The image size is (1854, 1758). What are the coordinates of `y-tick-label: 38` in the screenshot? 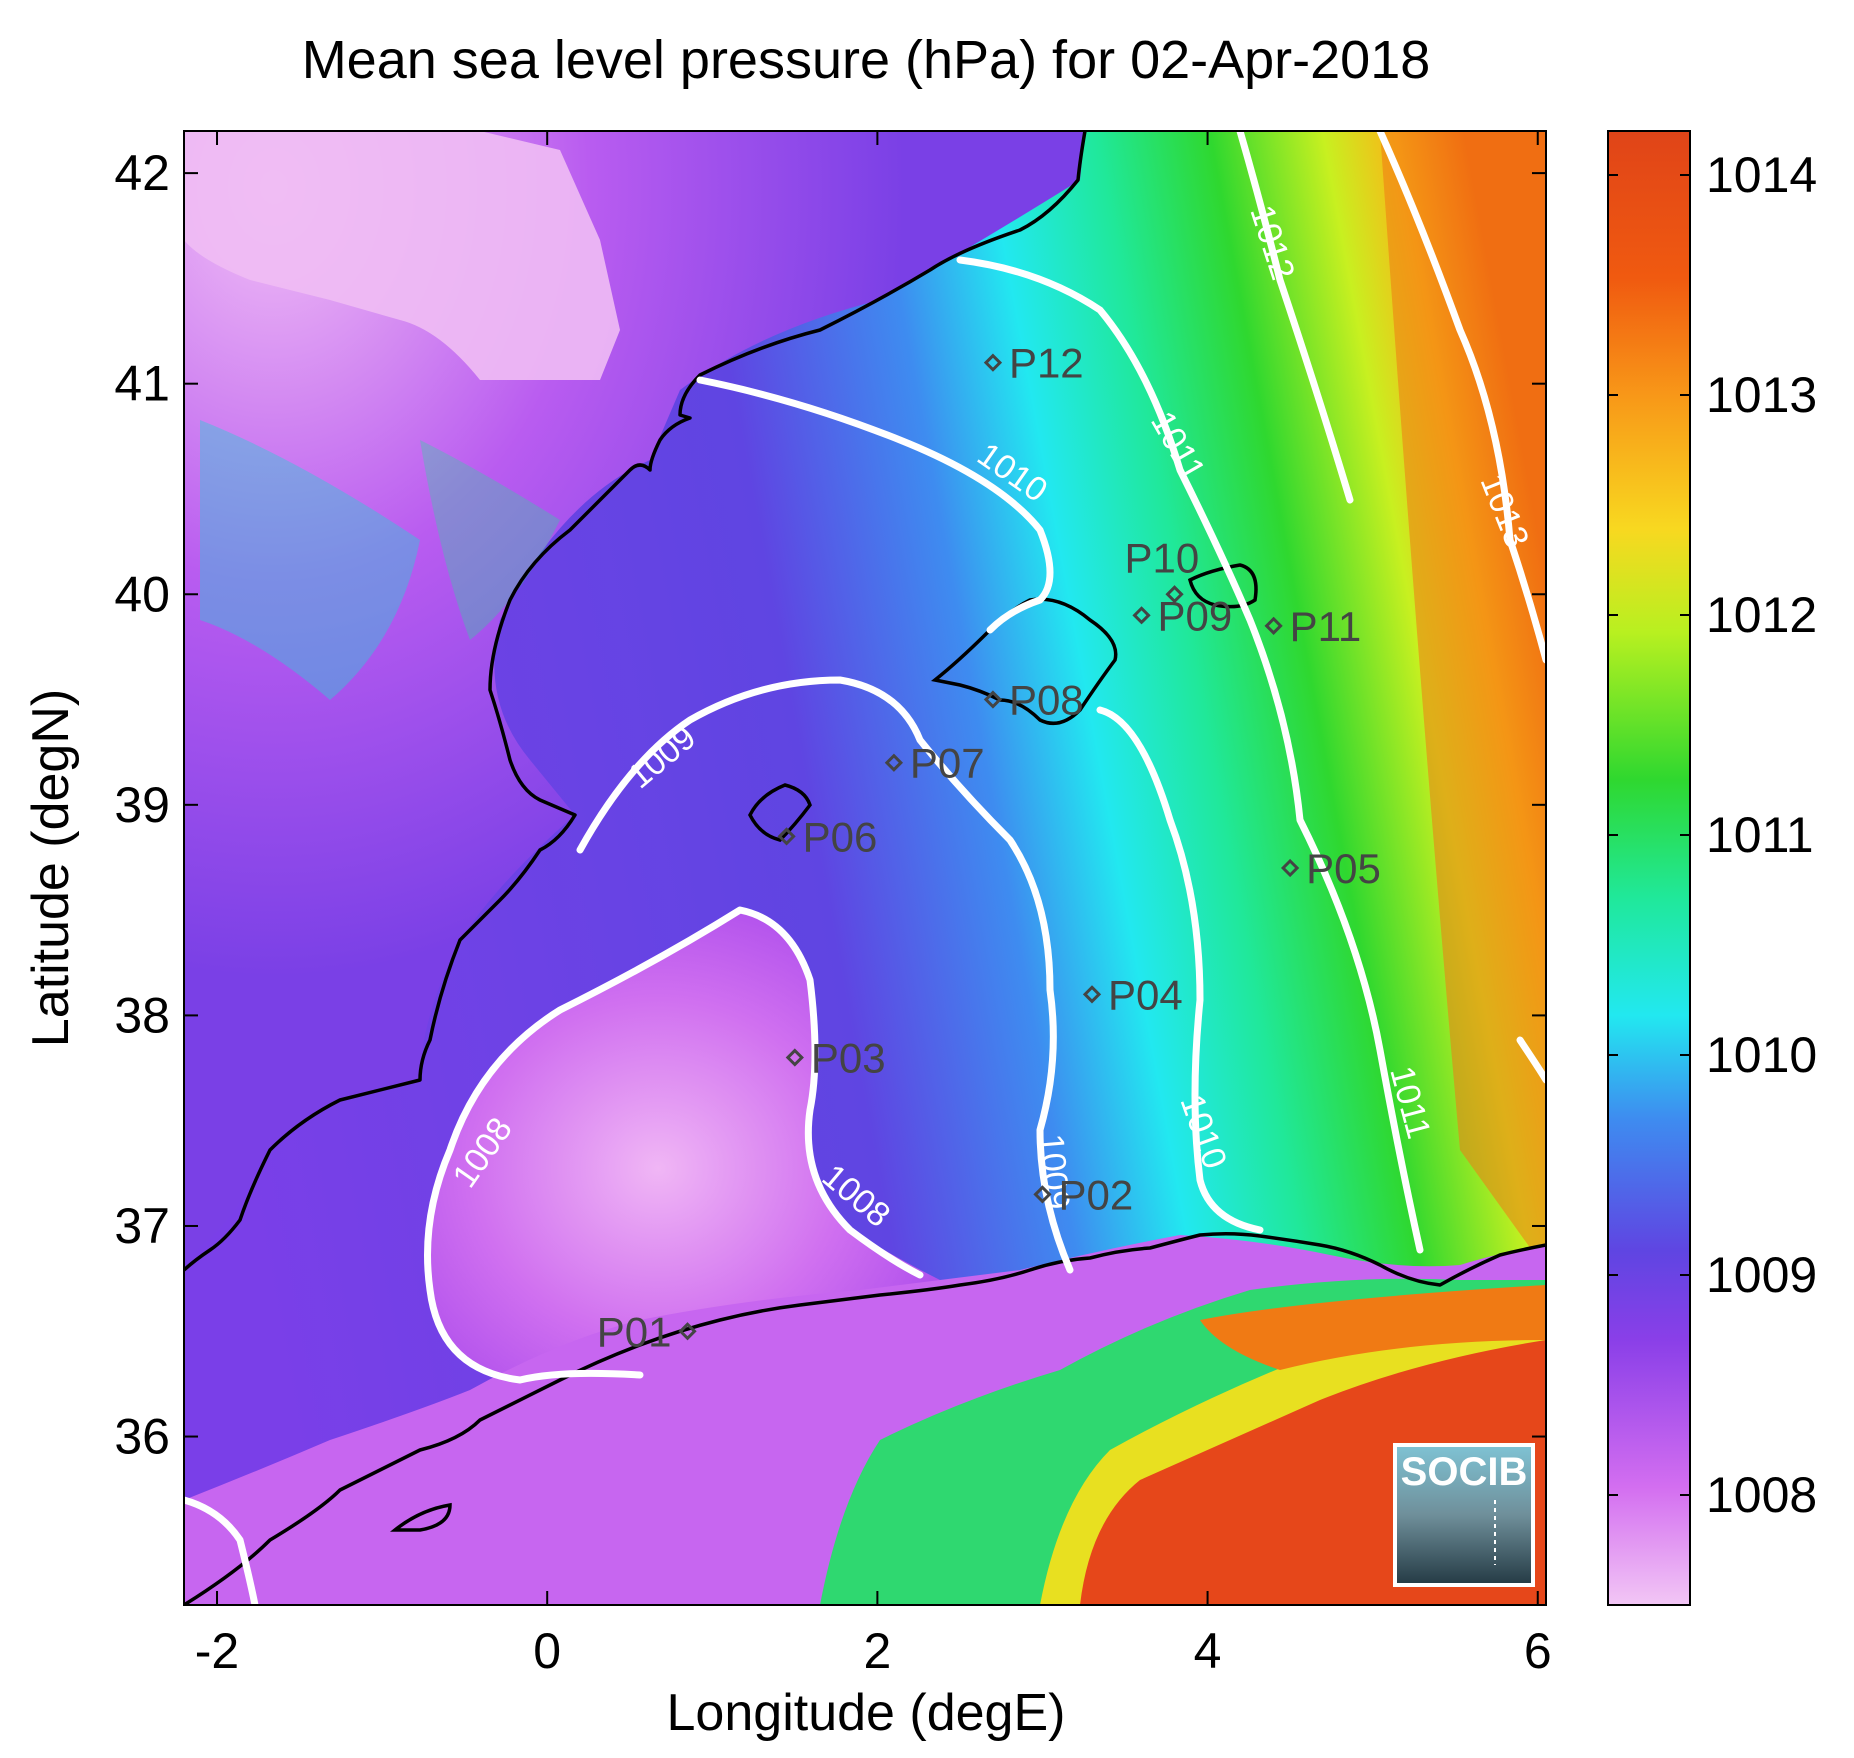 It's located at (142, 1015).